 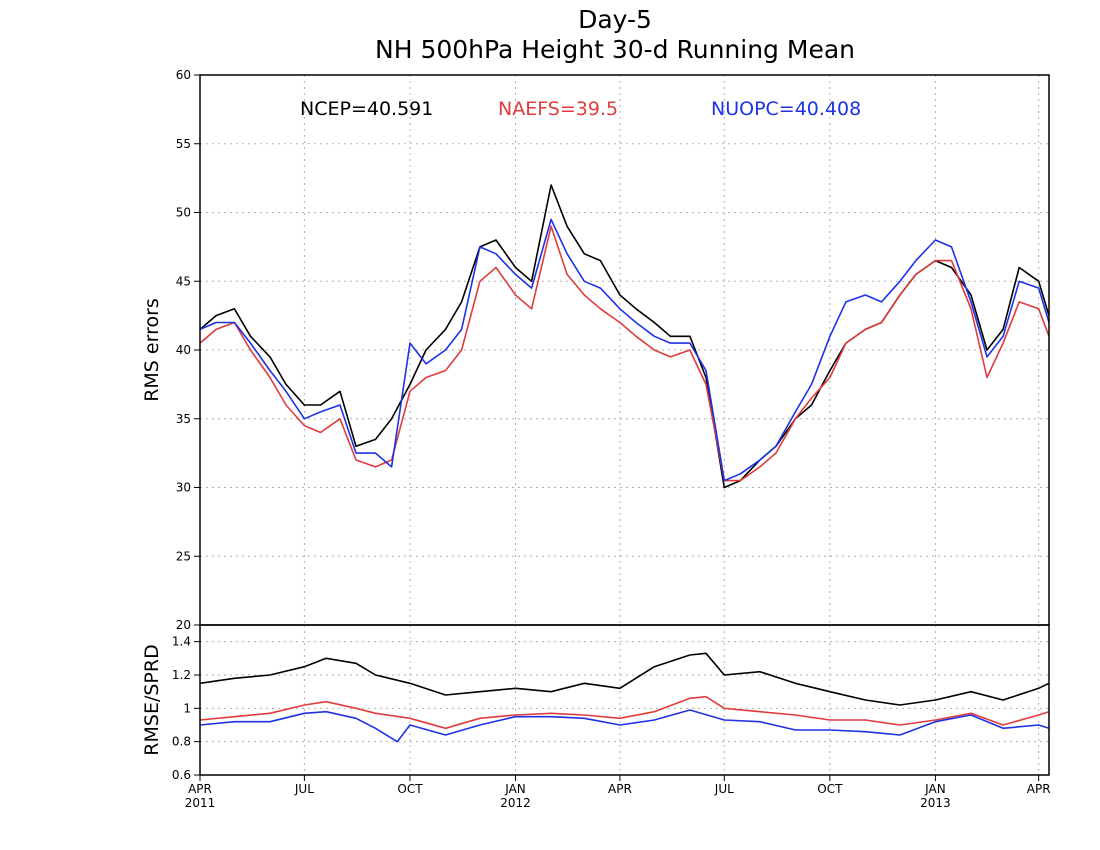 I want to click on bottom-series-nuopc, so click(x=624, y=726).